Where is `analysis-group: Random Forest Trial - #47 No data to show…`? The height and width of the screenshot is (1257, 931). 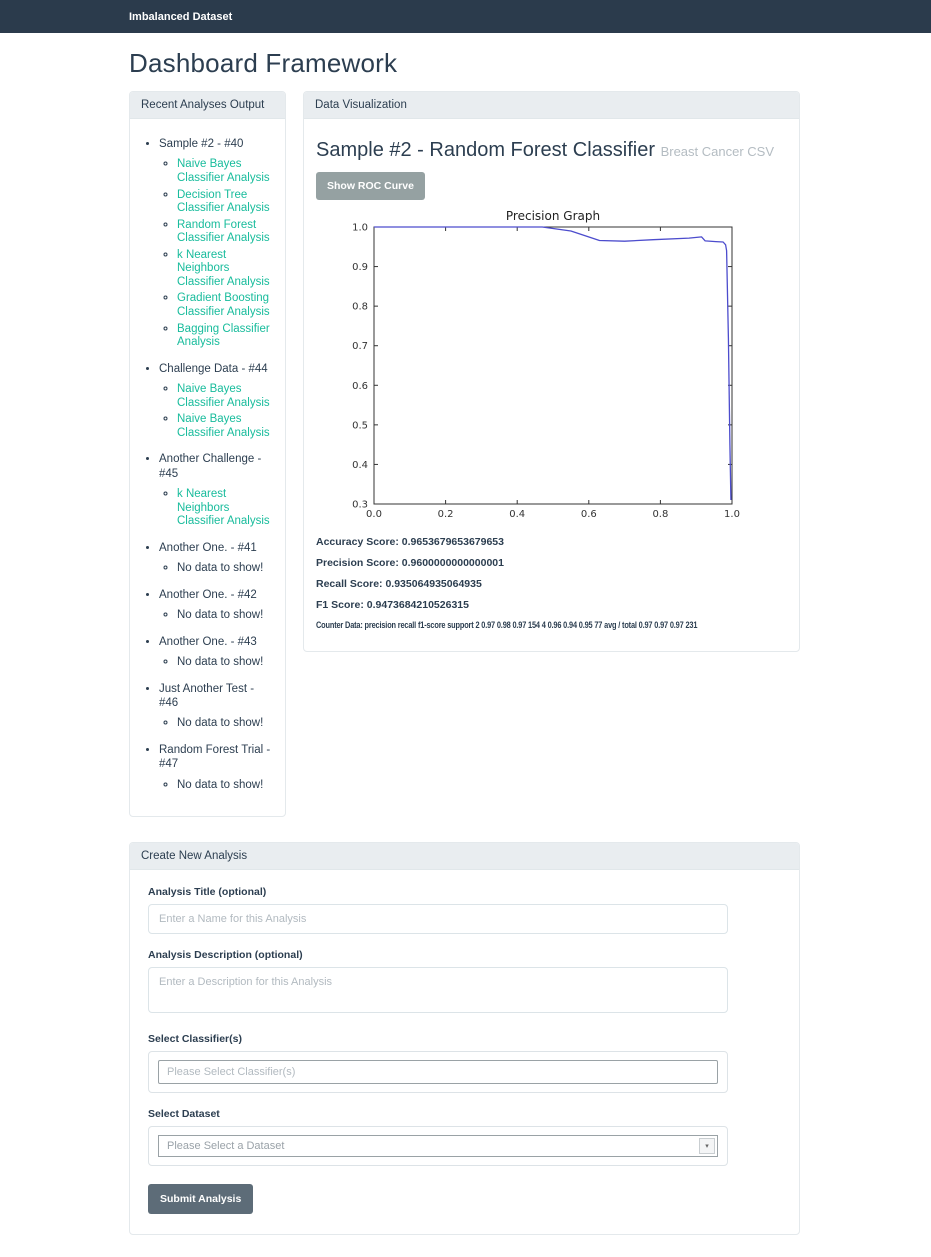
analysis-group: Random Forest Trial - #47 No data to show… is located at coordinates (216, 767).